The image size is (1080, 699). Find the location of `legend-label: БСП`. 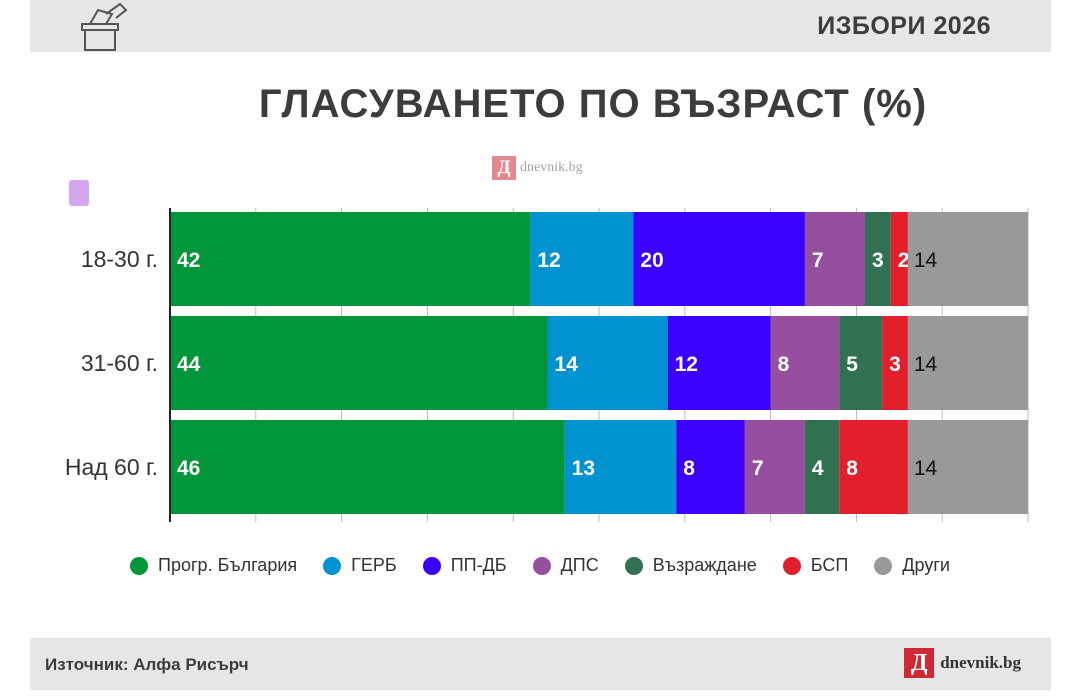

legend-label: БСП is located at coordinates (829, 565).